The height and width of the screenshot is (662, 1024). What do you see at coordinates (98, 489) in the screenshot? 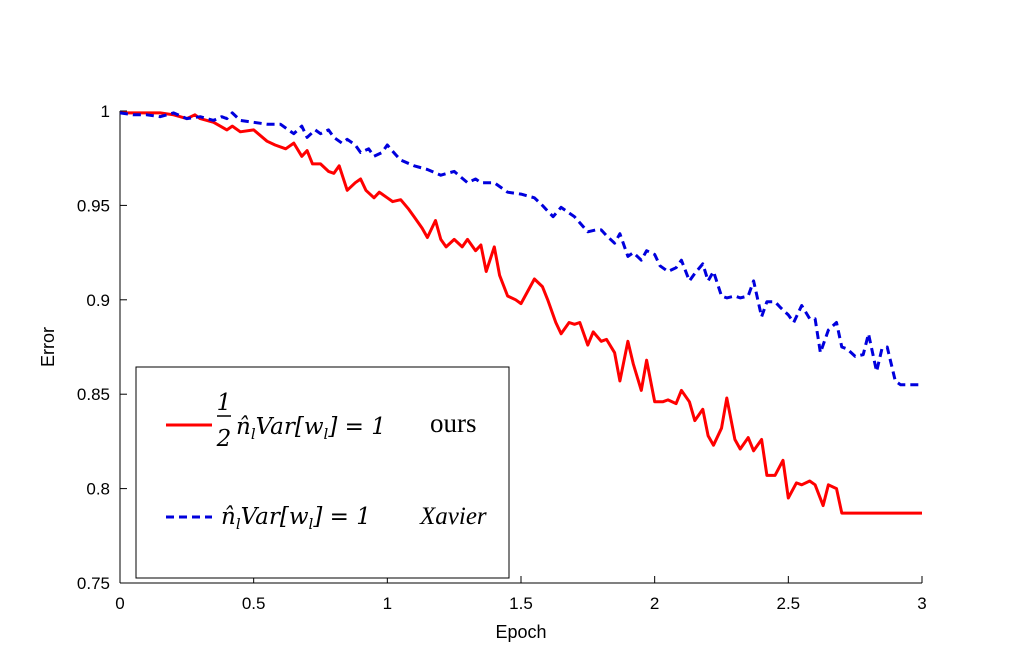
I see `y-tick-label: 0.8` at bounding box center [98, 489].